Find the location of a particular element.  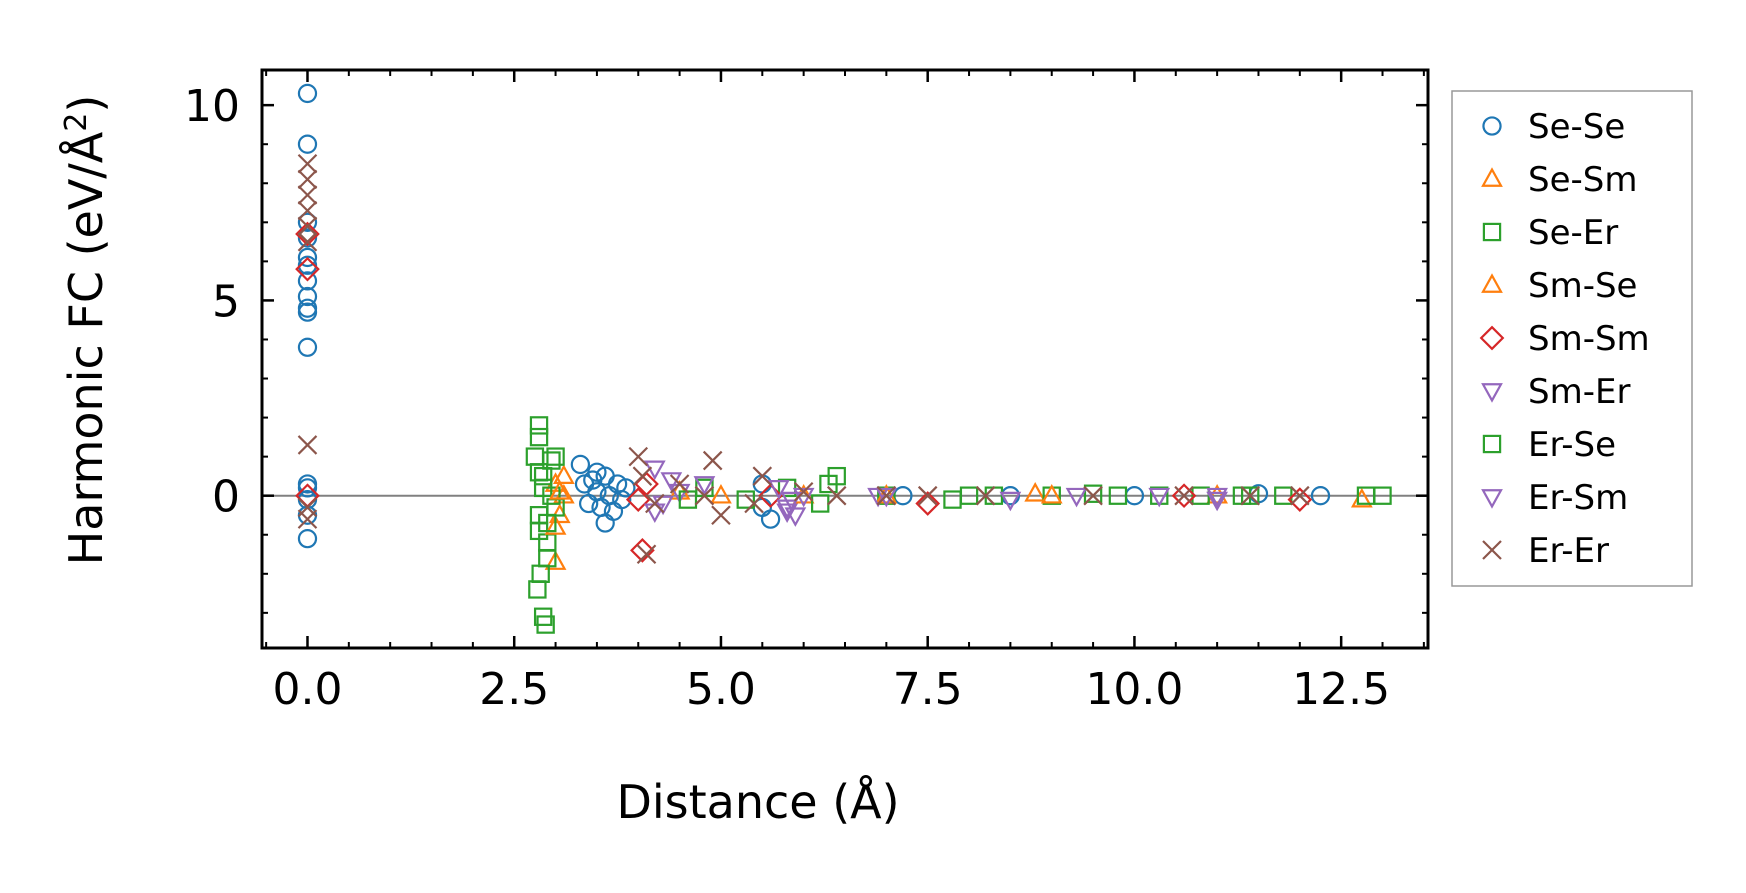

series-er-se is located at coordinates (894, 490).